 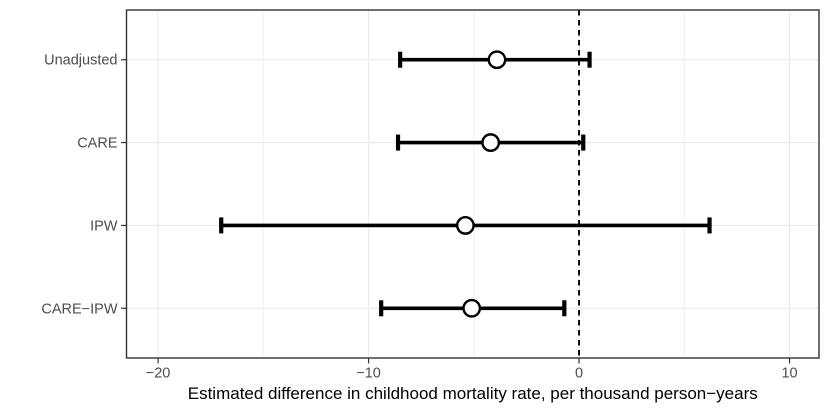 I want to click on y-axis-category-label: CARE, so click(x=97, y=144).